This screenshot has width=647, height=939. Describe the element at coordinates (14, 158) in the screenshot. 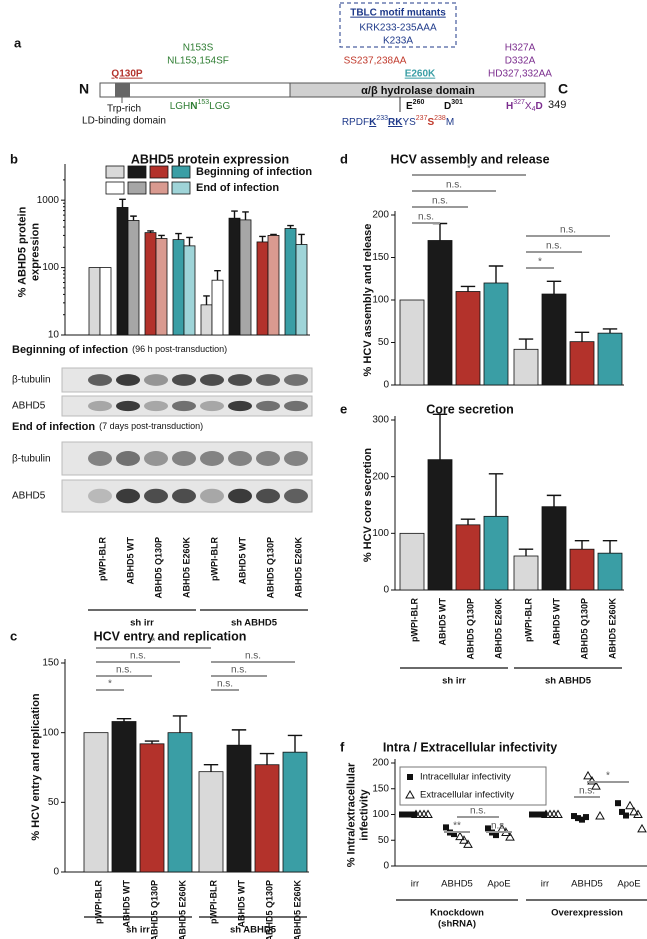

I see `panel-label: b` at that location.